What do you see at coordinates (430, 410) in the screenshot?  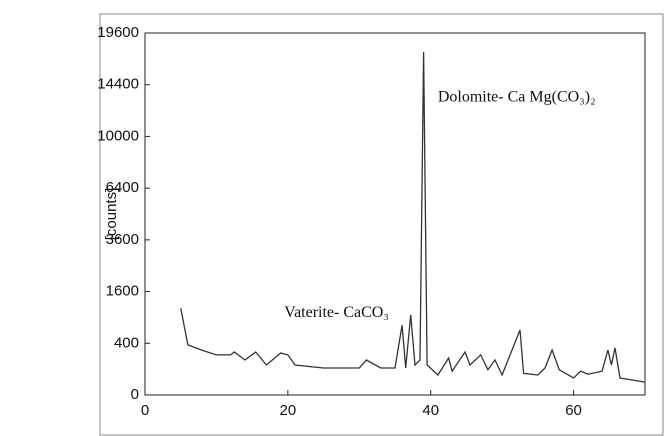 I see `x-tick-label: 40` at bounding box center [430, 410].